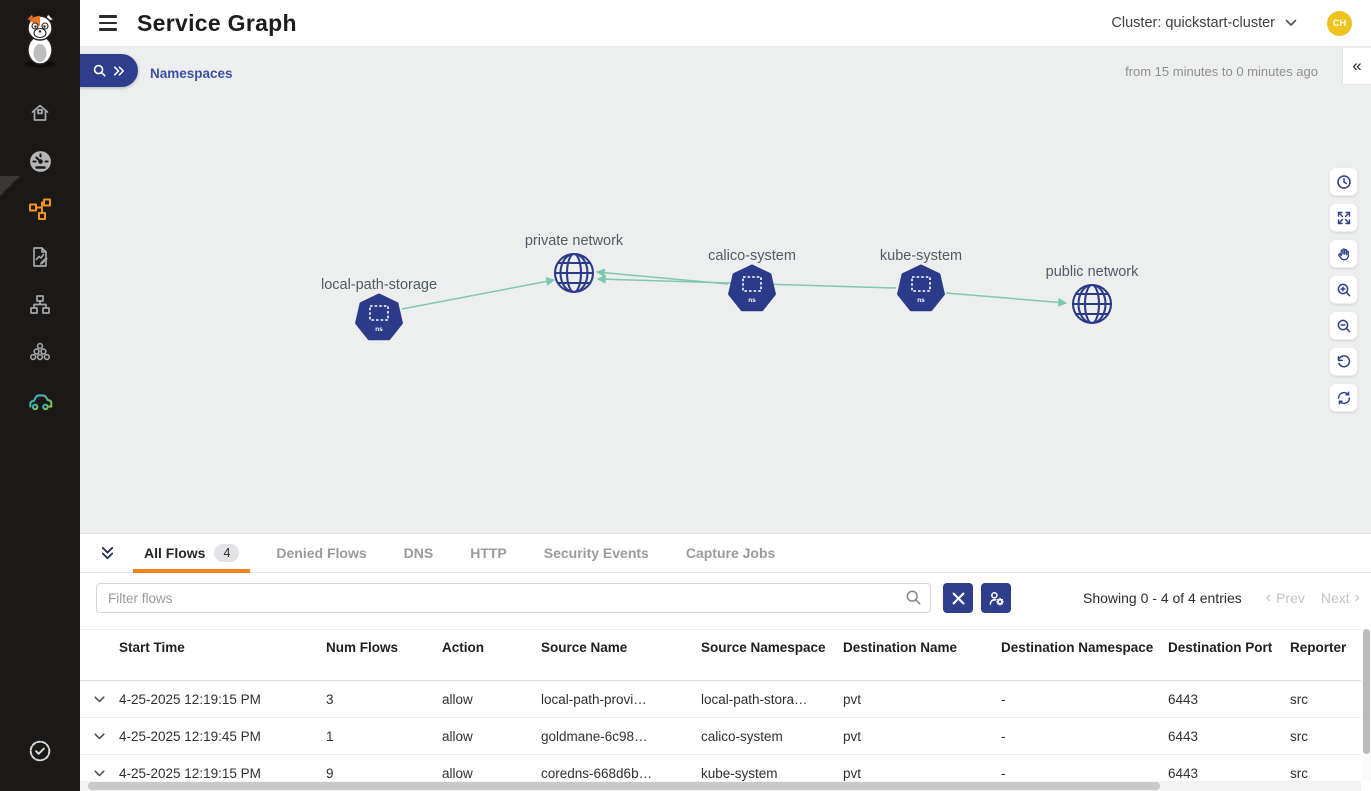 The image size is (1371, 791). What do you see at coordinates (1220, 647) in the screenshot?
I see `column-header: Destination Port` at bounding box center [1220, 647].